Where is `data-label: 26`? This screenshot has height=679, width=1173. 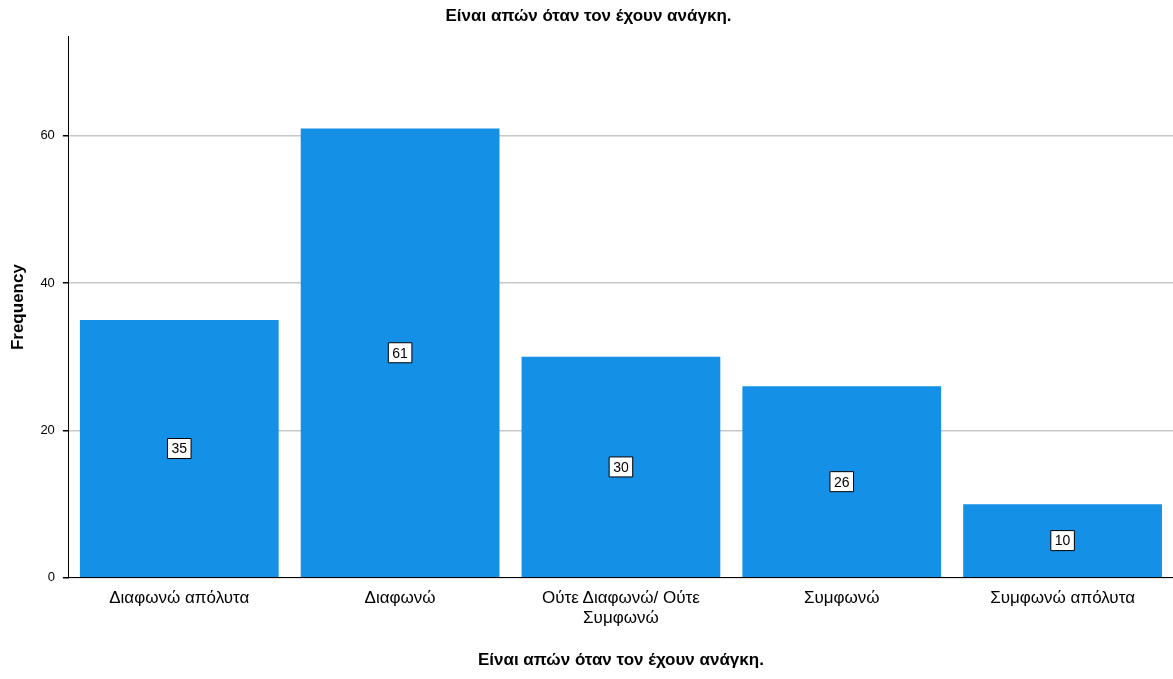
data-label: 26 is located at coordinates (841, 481).